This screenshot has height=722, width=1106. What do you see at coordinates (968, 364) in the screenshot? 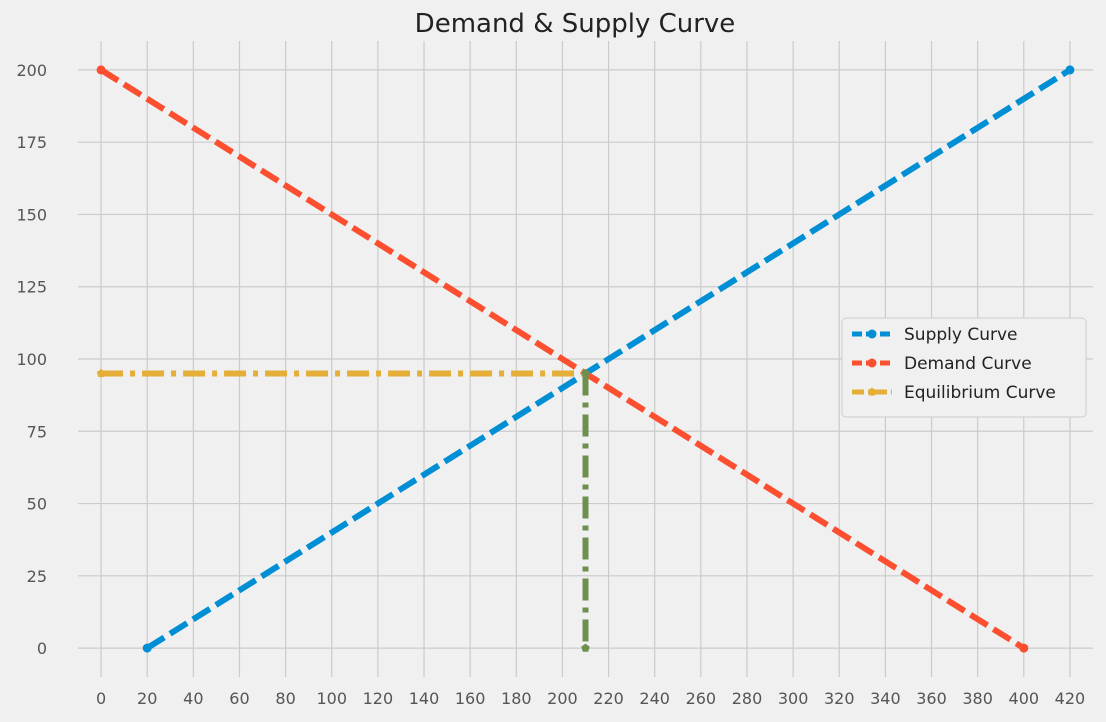
I see `legend-label: Demand Curve` at bounding box center [968, 364].